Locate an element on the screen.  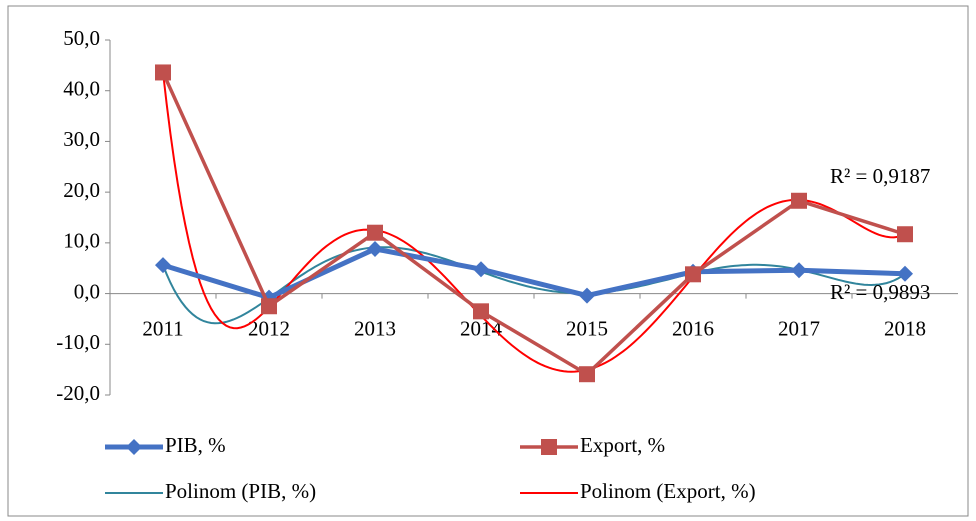
x-tick-label: 2017 is located at coordinates (799, 328).